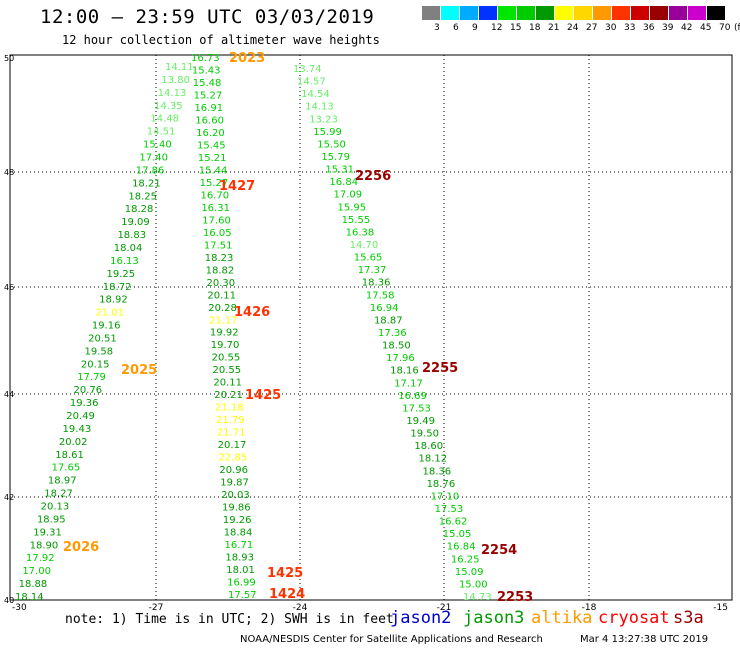 The width and height of the screenshot is (740, 650). Describe the element at coordinates (720, 608) in the screenshot. I see `x-tick-label: -15` at that location.